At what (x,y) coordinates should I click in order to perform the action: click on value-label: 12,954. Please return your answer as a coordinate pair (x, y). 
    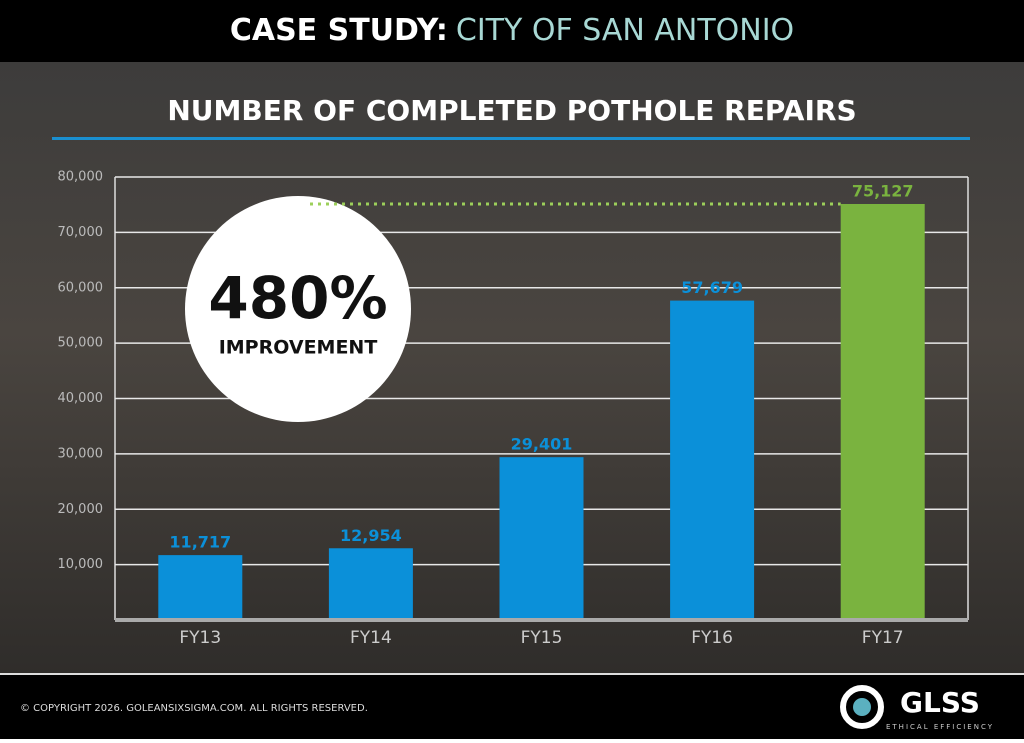
    Looking at the image, I should click on (371, 535).